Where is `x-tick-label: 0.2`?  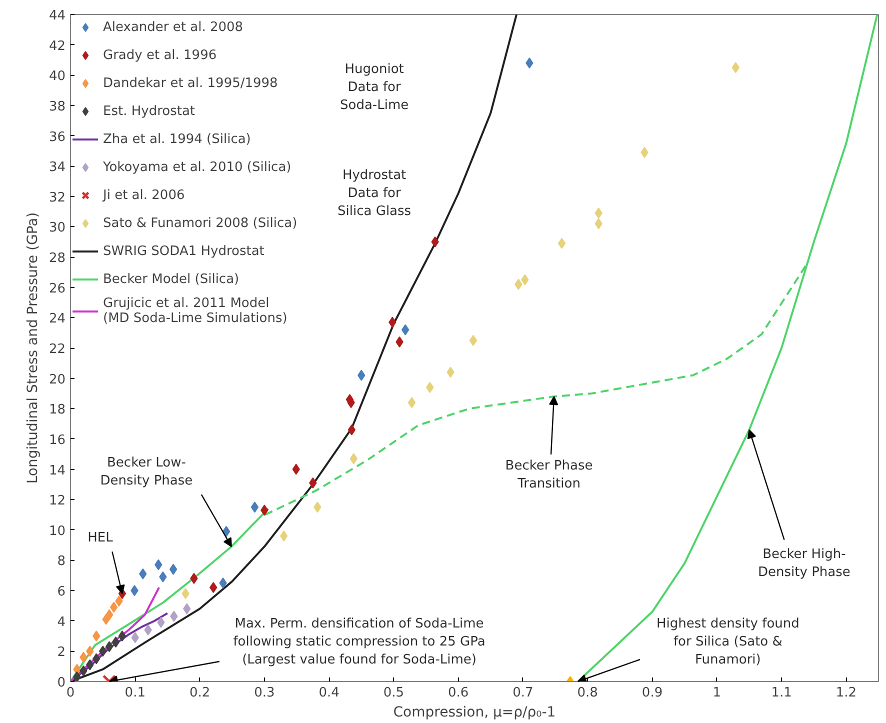 x-tick-label: 0.2 is located at coordinates (199, 693).